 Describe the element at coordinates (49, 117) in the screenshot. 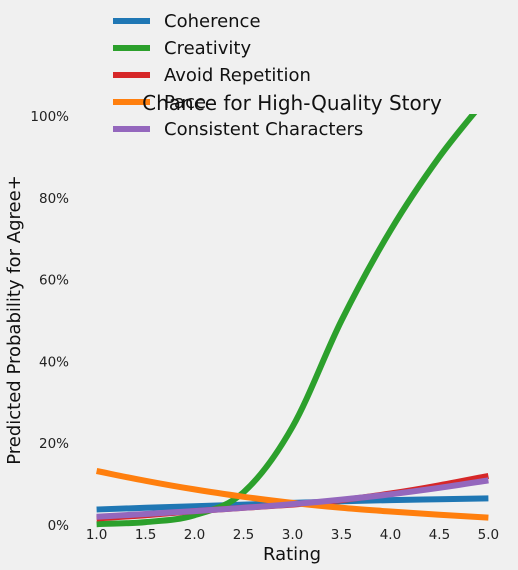

I see `y-tick-label: 100%` at that location.